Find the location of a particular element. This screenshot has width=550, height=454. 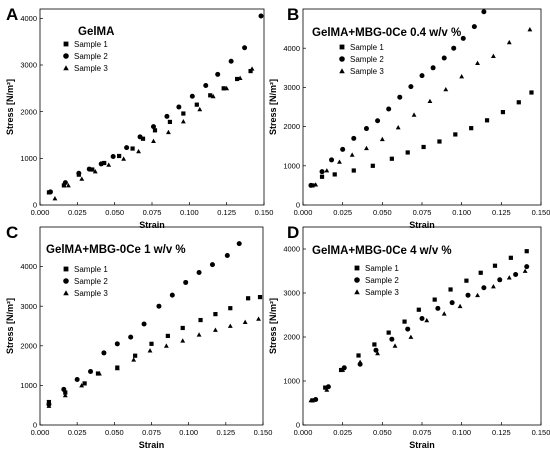

y-tick-label: 2000 is located at coordinates (291, 126).